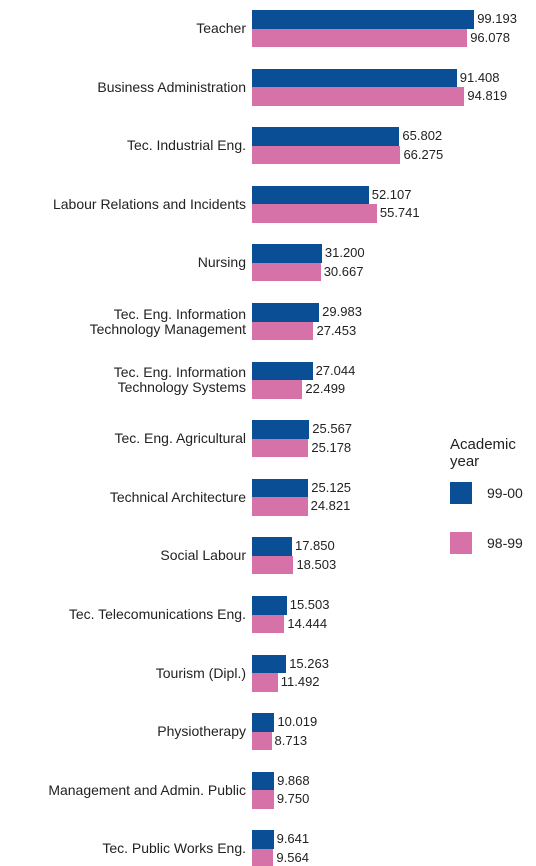 This screenshot has width=536, height=866. I want to click on value-label: 24.821, so click(330, 506).